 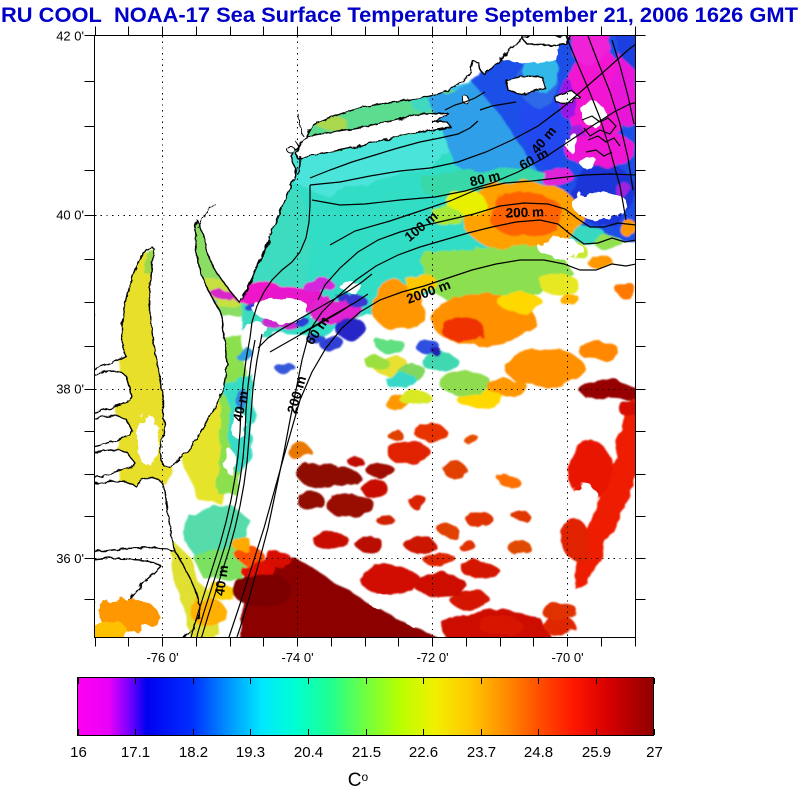 I want to click on svg-text: -76 0', so click(x=162, y=657).